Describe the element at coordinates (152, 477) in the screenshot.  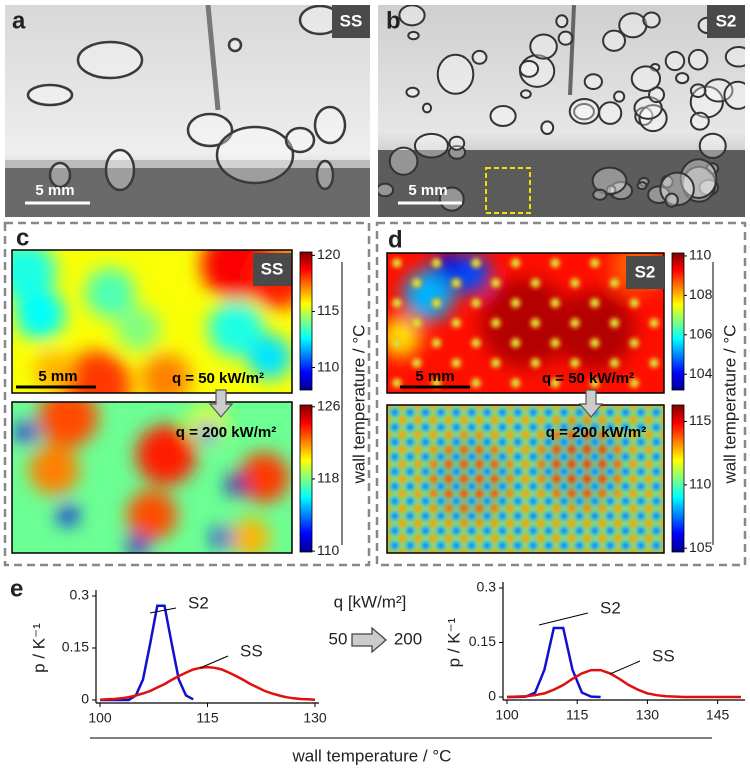
I see `heatmap-field` at that location.